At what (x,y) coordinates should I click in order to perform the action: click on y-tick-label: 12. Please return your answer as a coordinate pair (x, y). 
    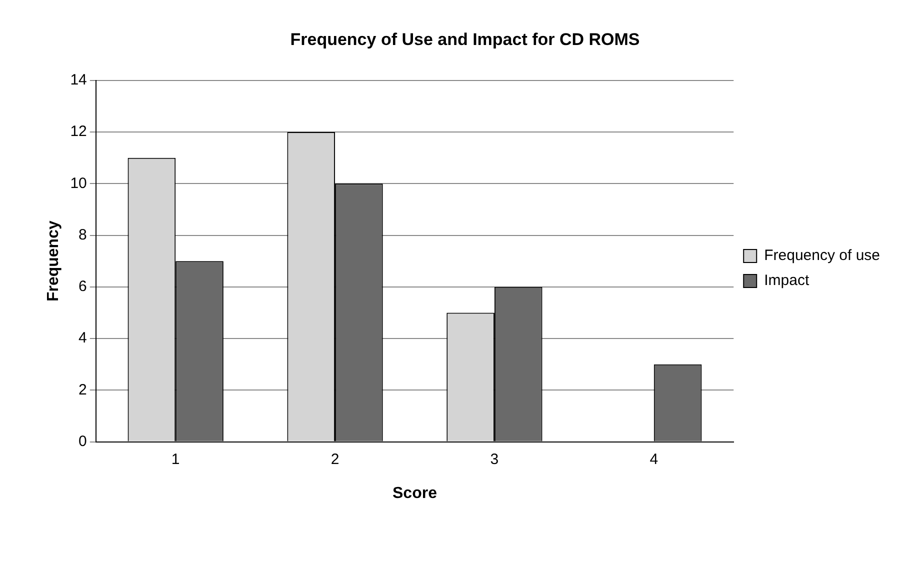
    Looking at the image, I should click on (78, 131).